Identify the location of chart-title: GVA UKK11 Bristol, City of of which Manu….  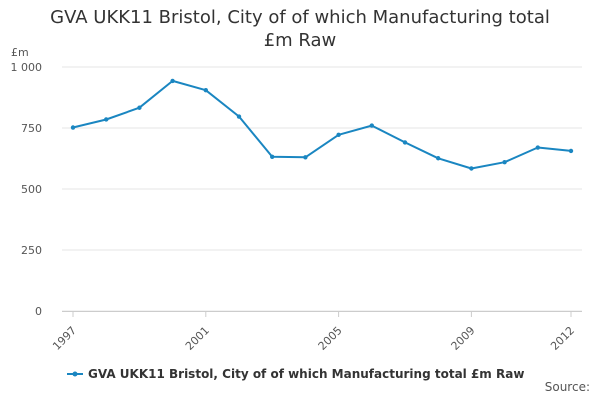
(300, 29).